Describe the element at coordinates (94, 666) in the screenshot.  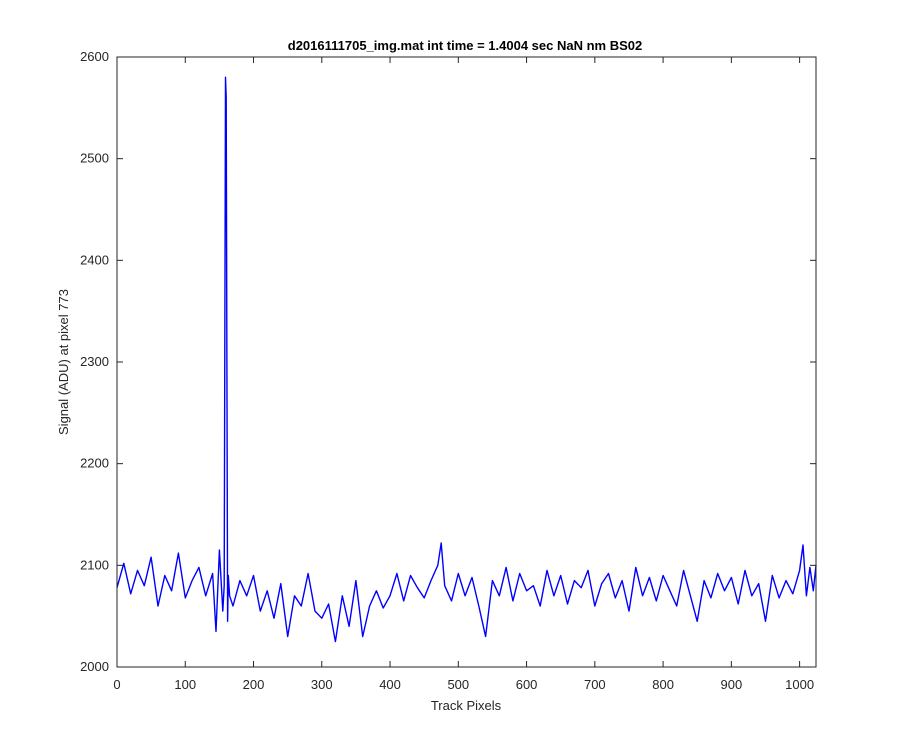
I see `y-tick-label: 2000` at that location.